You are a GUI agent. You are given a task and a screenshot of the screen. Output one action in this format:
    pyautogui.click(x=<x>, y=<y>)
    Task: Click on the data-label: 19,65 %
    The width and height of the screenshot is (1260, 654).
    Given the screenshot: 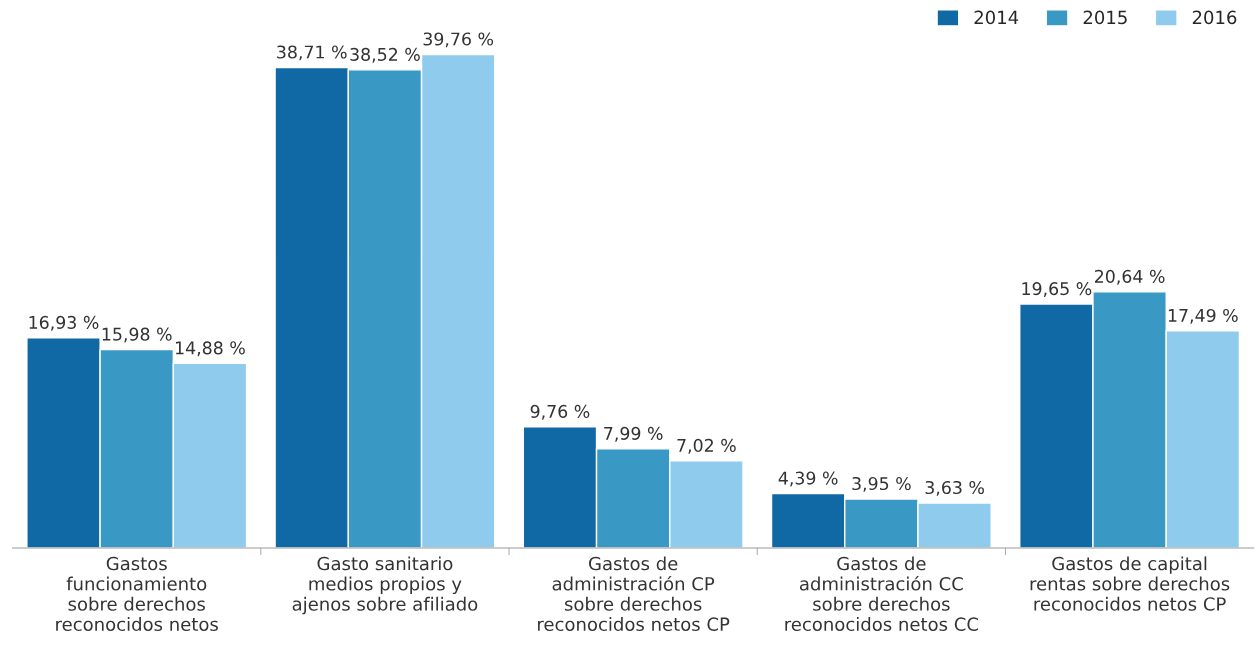 What is the action you would take?
    pyautogui.click(x=1057, y=289)
    